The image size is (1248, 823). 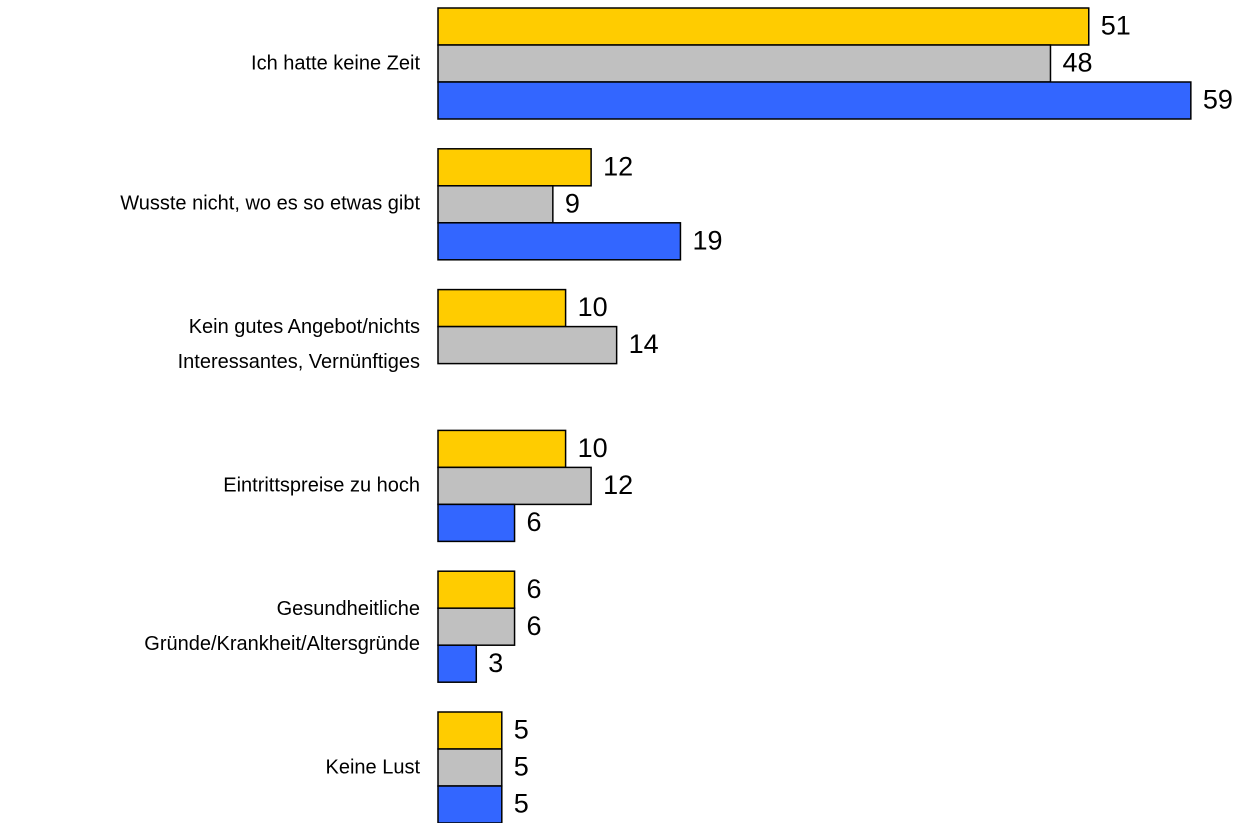 What do you see at coordinates (707, 240) in the screenshot?
I see `value-label: 19` at bounding box center [707, 240].